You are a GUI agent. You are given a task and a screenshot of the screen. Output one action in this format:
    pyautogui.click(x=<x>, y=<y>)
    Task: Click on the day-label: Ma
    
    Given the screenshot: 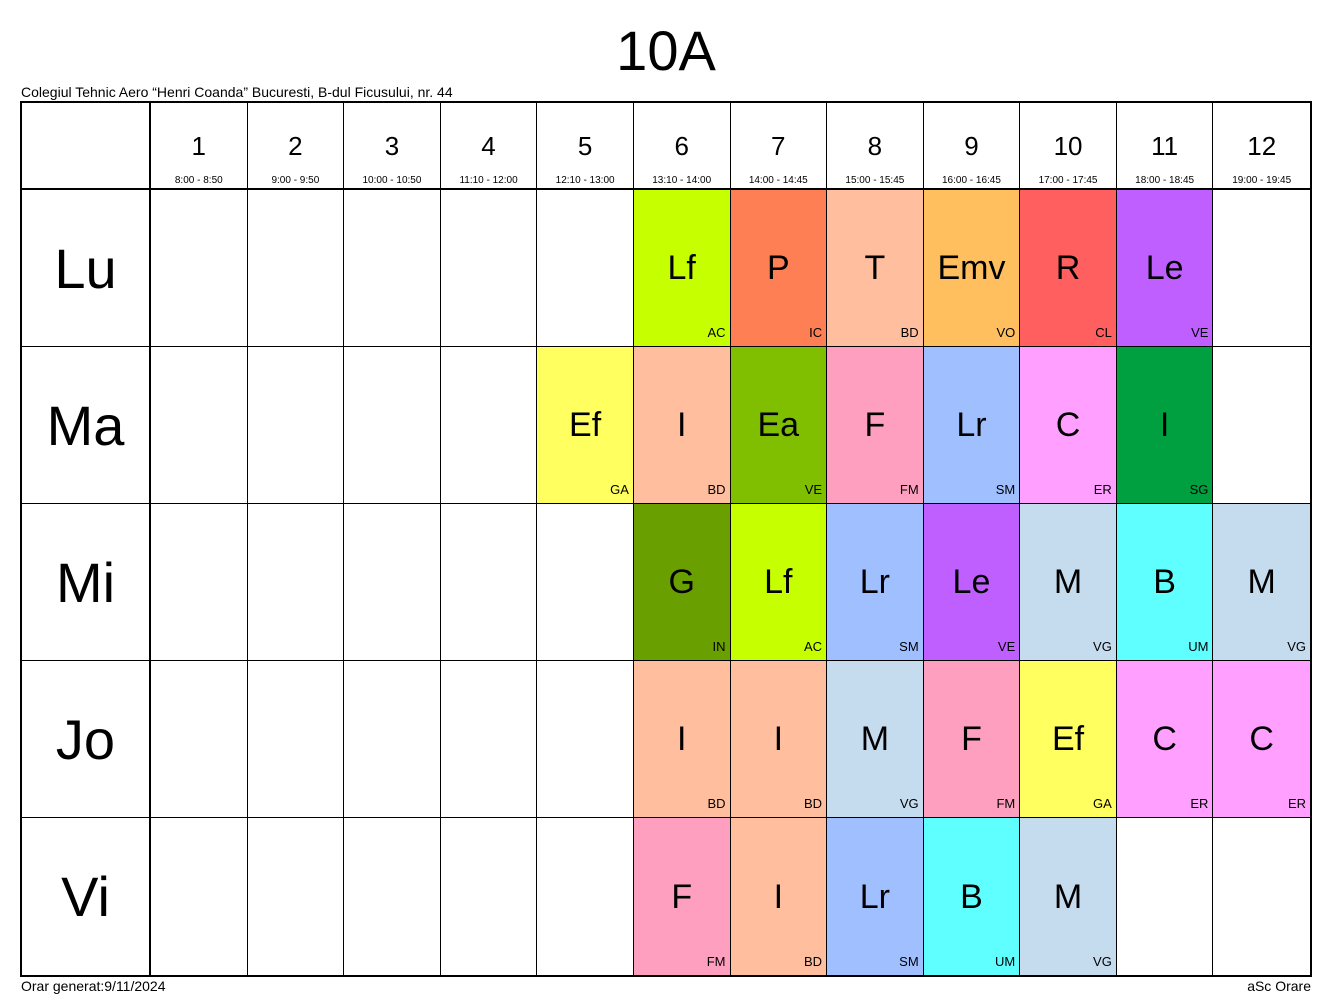 What is the action you would take?
    pyautogui.click(x=86, y=425)
    